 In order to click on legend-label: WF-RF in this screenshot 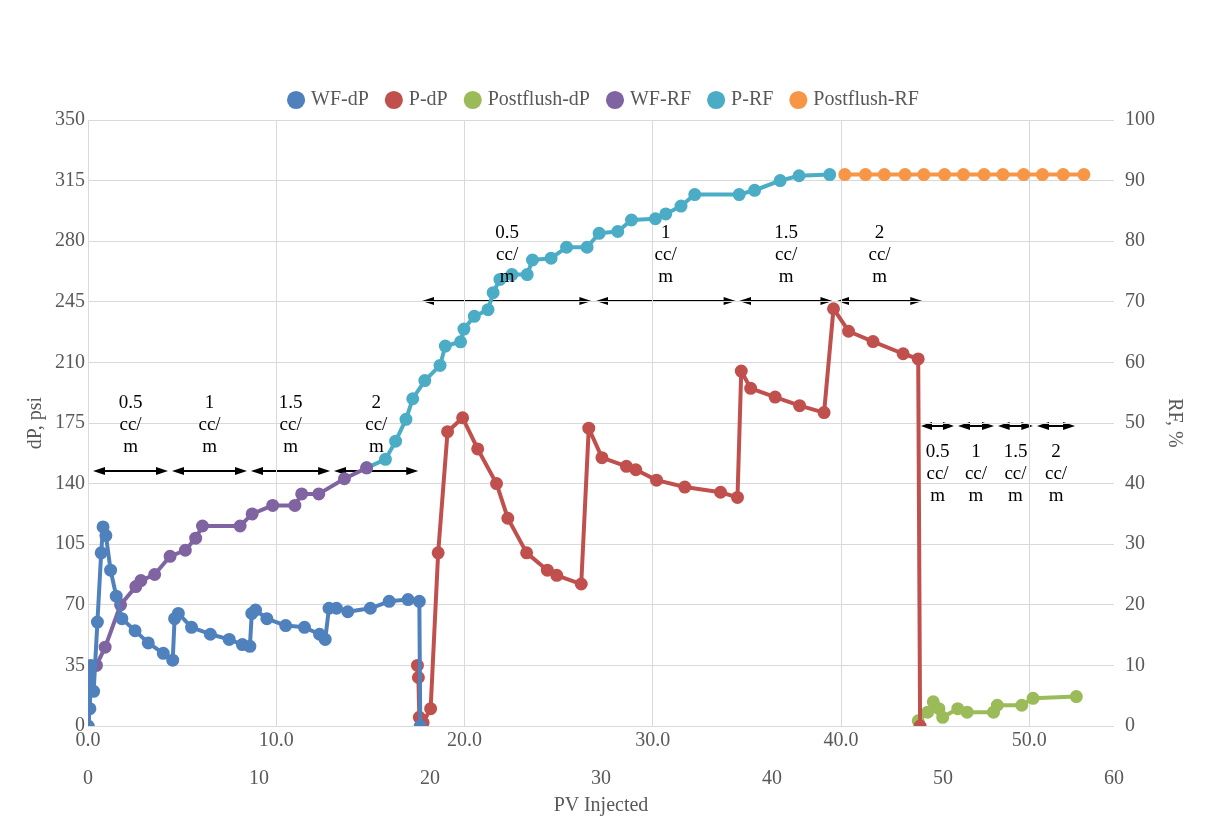, I will do `click(660, 98)`.